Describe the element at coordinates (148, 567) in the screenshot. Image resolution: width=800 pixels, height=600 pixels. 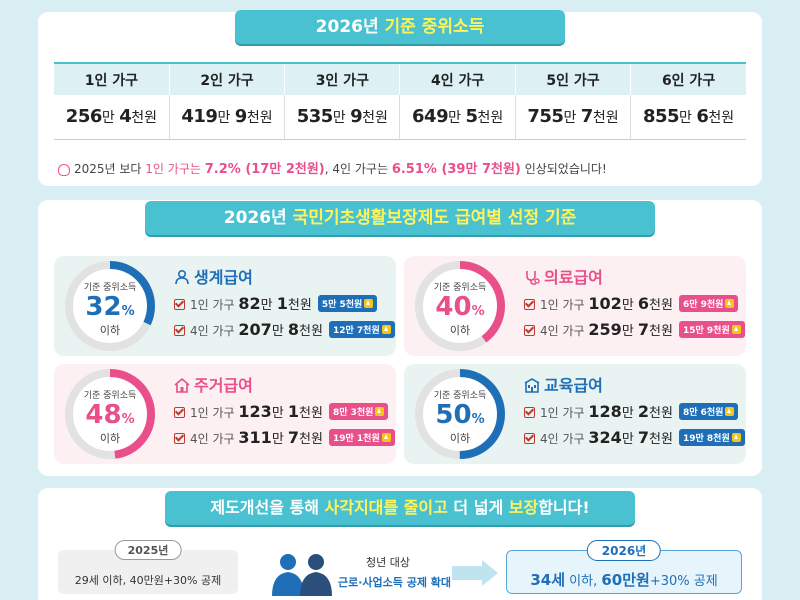
I see `old-policy-box: 2025년 29세 이하, 40만원+30% 공제` at that location.